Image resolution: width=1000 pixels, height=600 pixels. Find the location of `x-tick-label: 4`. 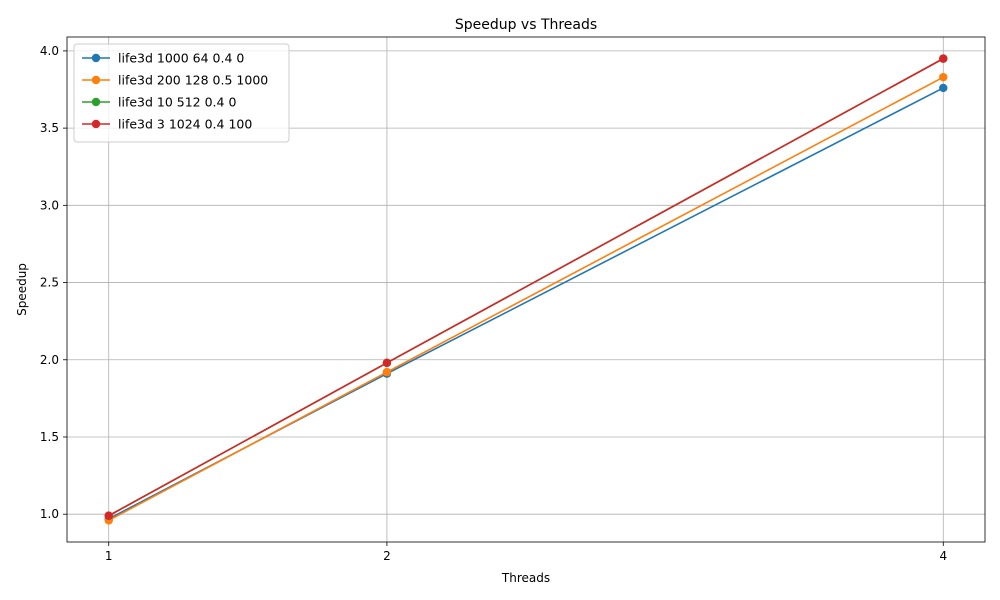

x-tick-label: 4 is located at coordinates (943, 556).